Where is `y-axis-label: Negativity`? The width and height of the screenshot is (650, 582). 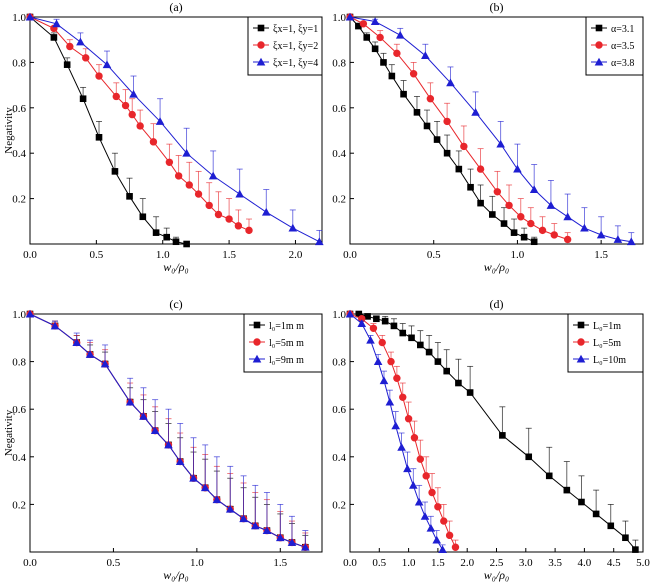 y-axis-label: Negativity is located at coordinates (9, 432).